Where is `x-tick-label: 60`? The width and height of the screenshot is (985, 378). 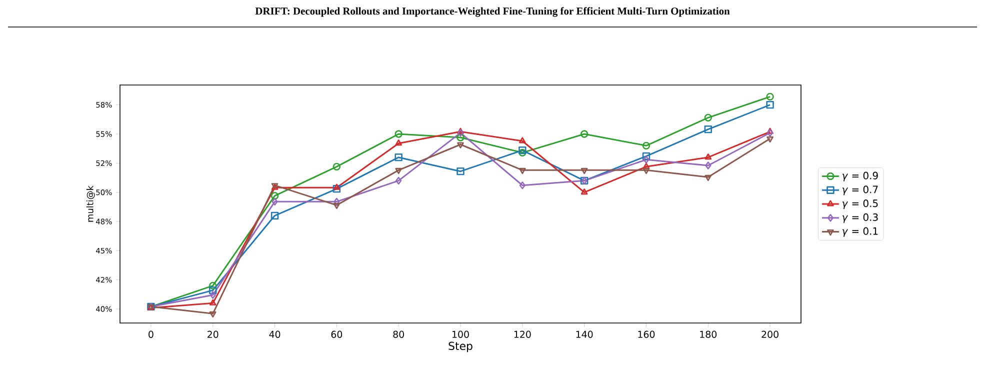 x-tick-label: 60 is located at coordinates (336, 334).